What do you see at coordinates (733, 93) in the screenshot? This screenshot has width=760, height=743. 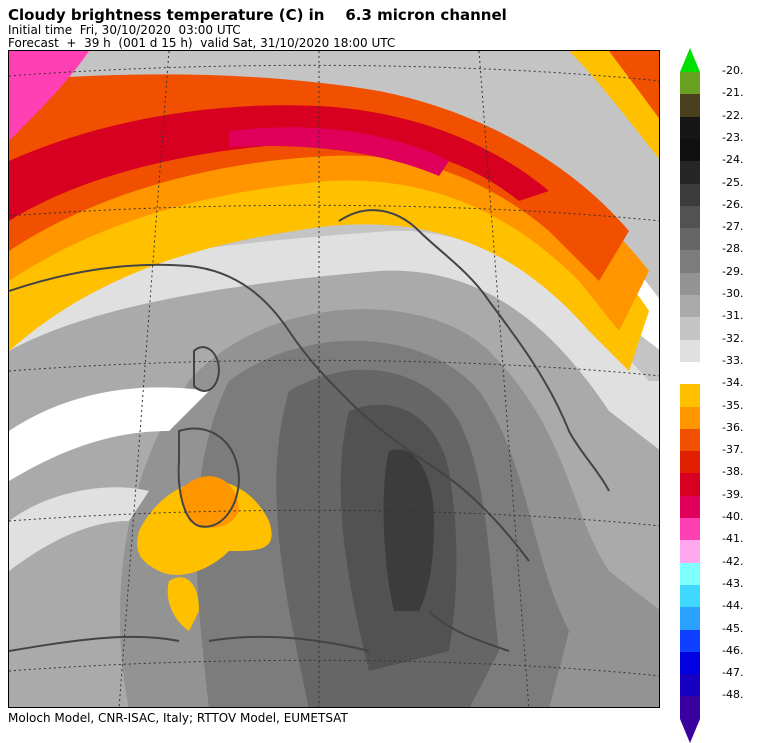 I see `colorbar-label: -21.` at bounding box center [733, 93].